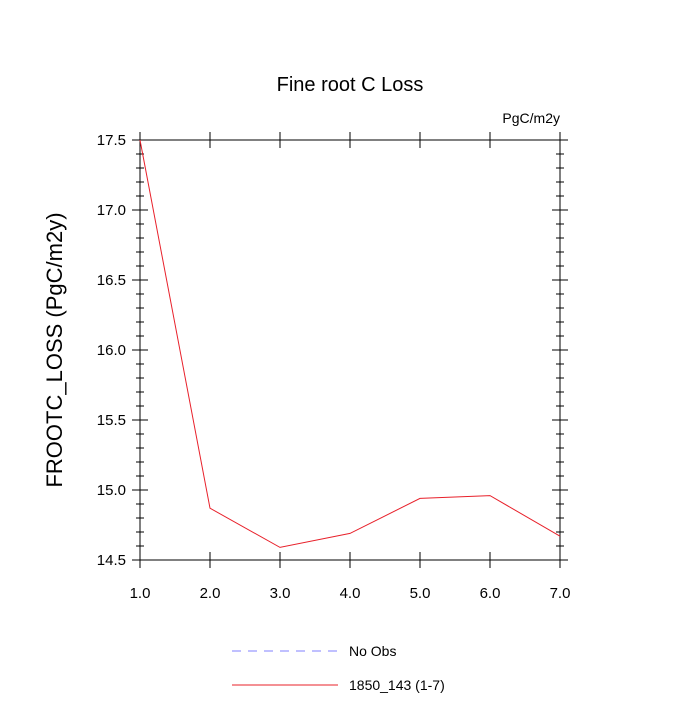 This screenshot has width=700, height=705. I want to click on x-tick-label: 5.0, so click(420, 593).